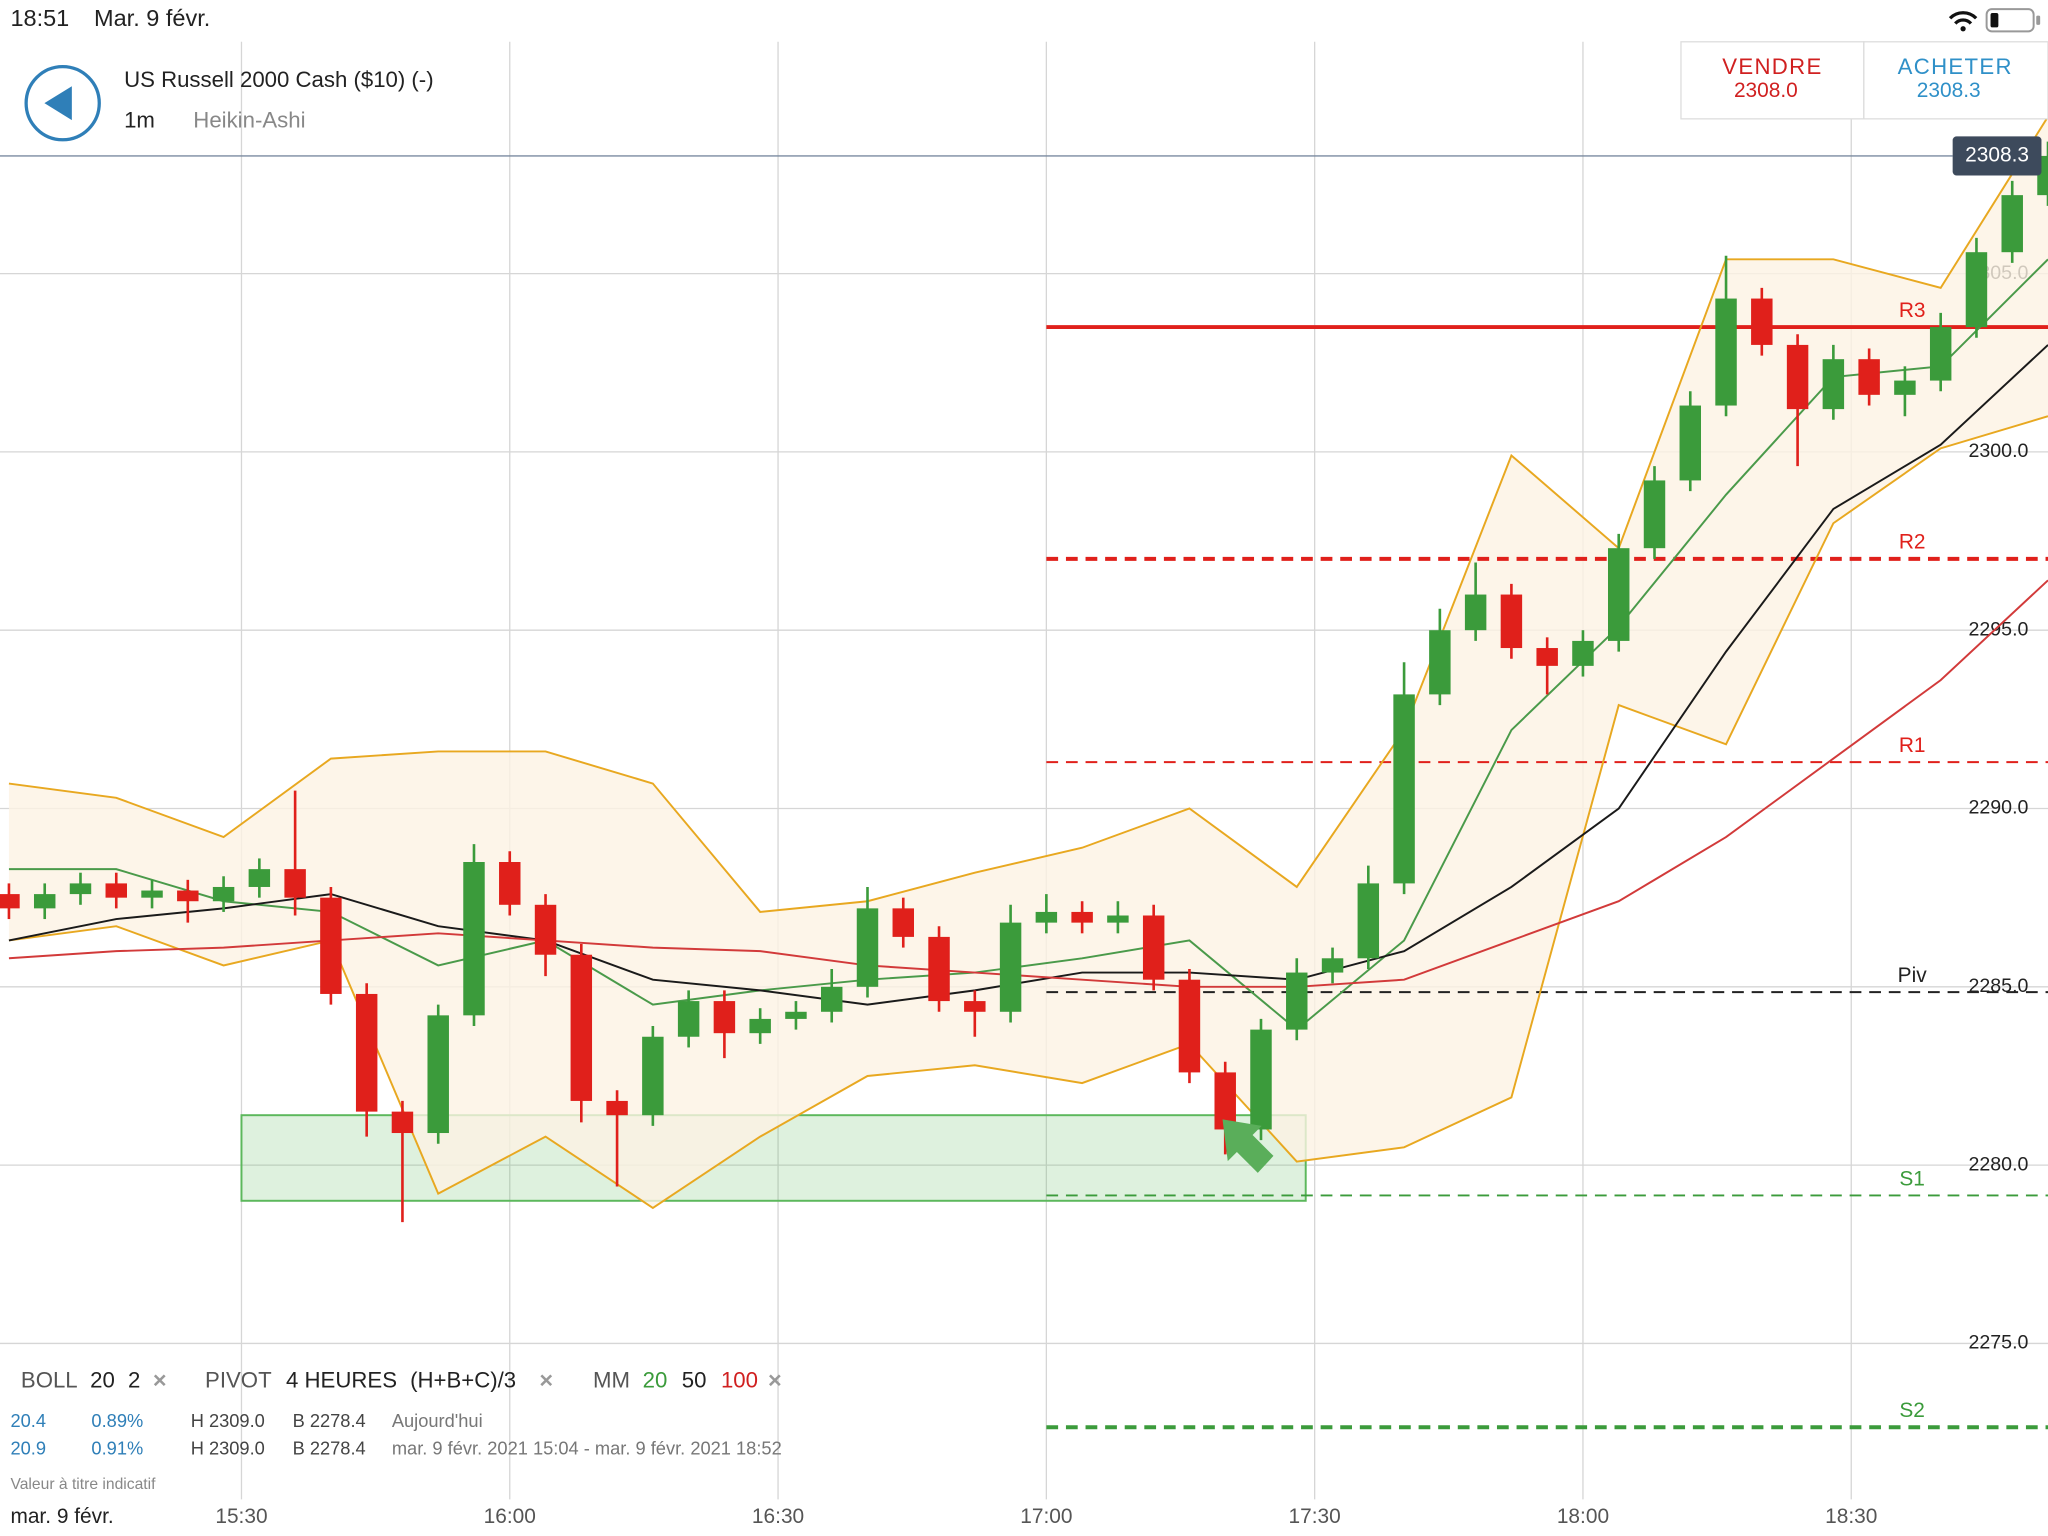  Describe the element at coordinates (238, 1380) in the screenshot. I see `pivot-label: PIVOT` at that location.